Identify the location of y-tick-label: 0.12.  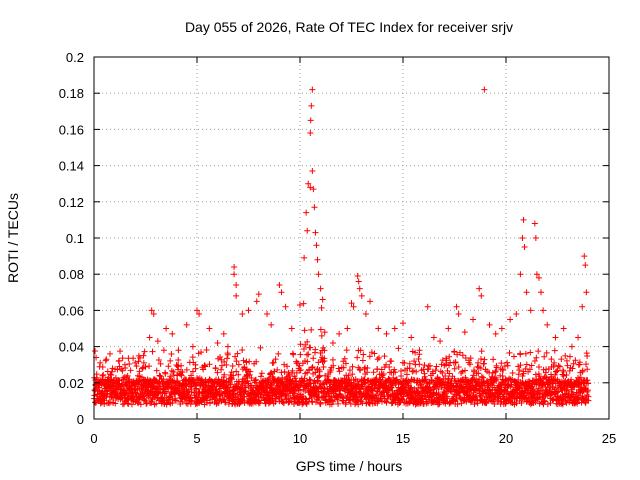
(71, 202).